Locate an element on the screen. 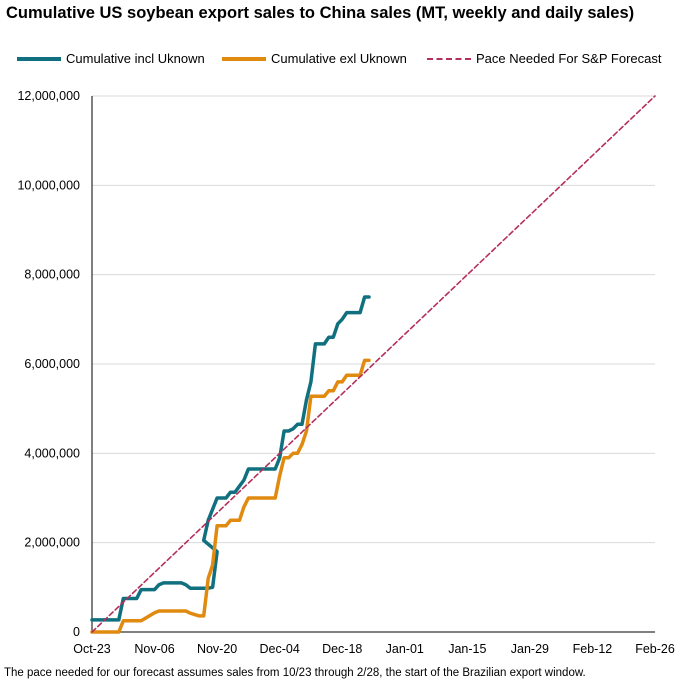 This screenshot has width=675, height=682. y-tick-label: 4,000,000 is located at coordinates (52, 453).